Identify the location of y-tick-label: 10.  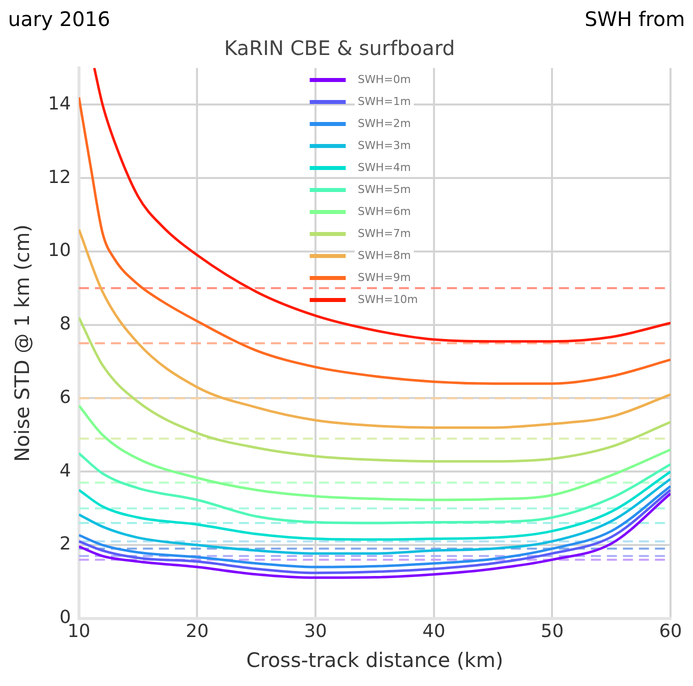
(59, 251).